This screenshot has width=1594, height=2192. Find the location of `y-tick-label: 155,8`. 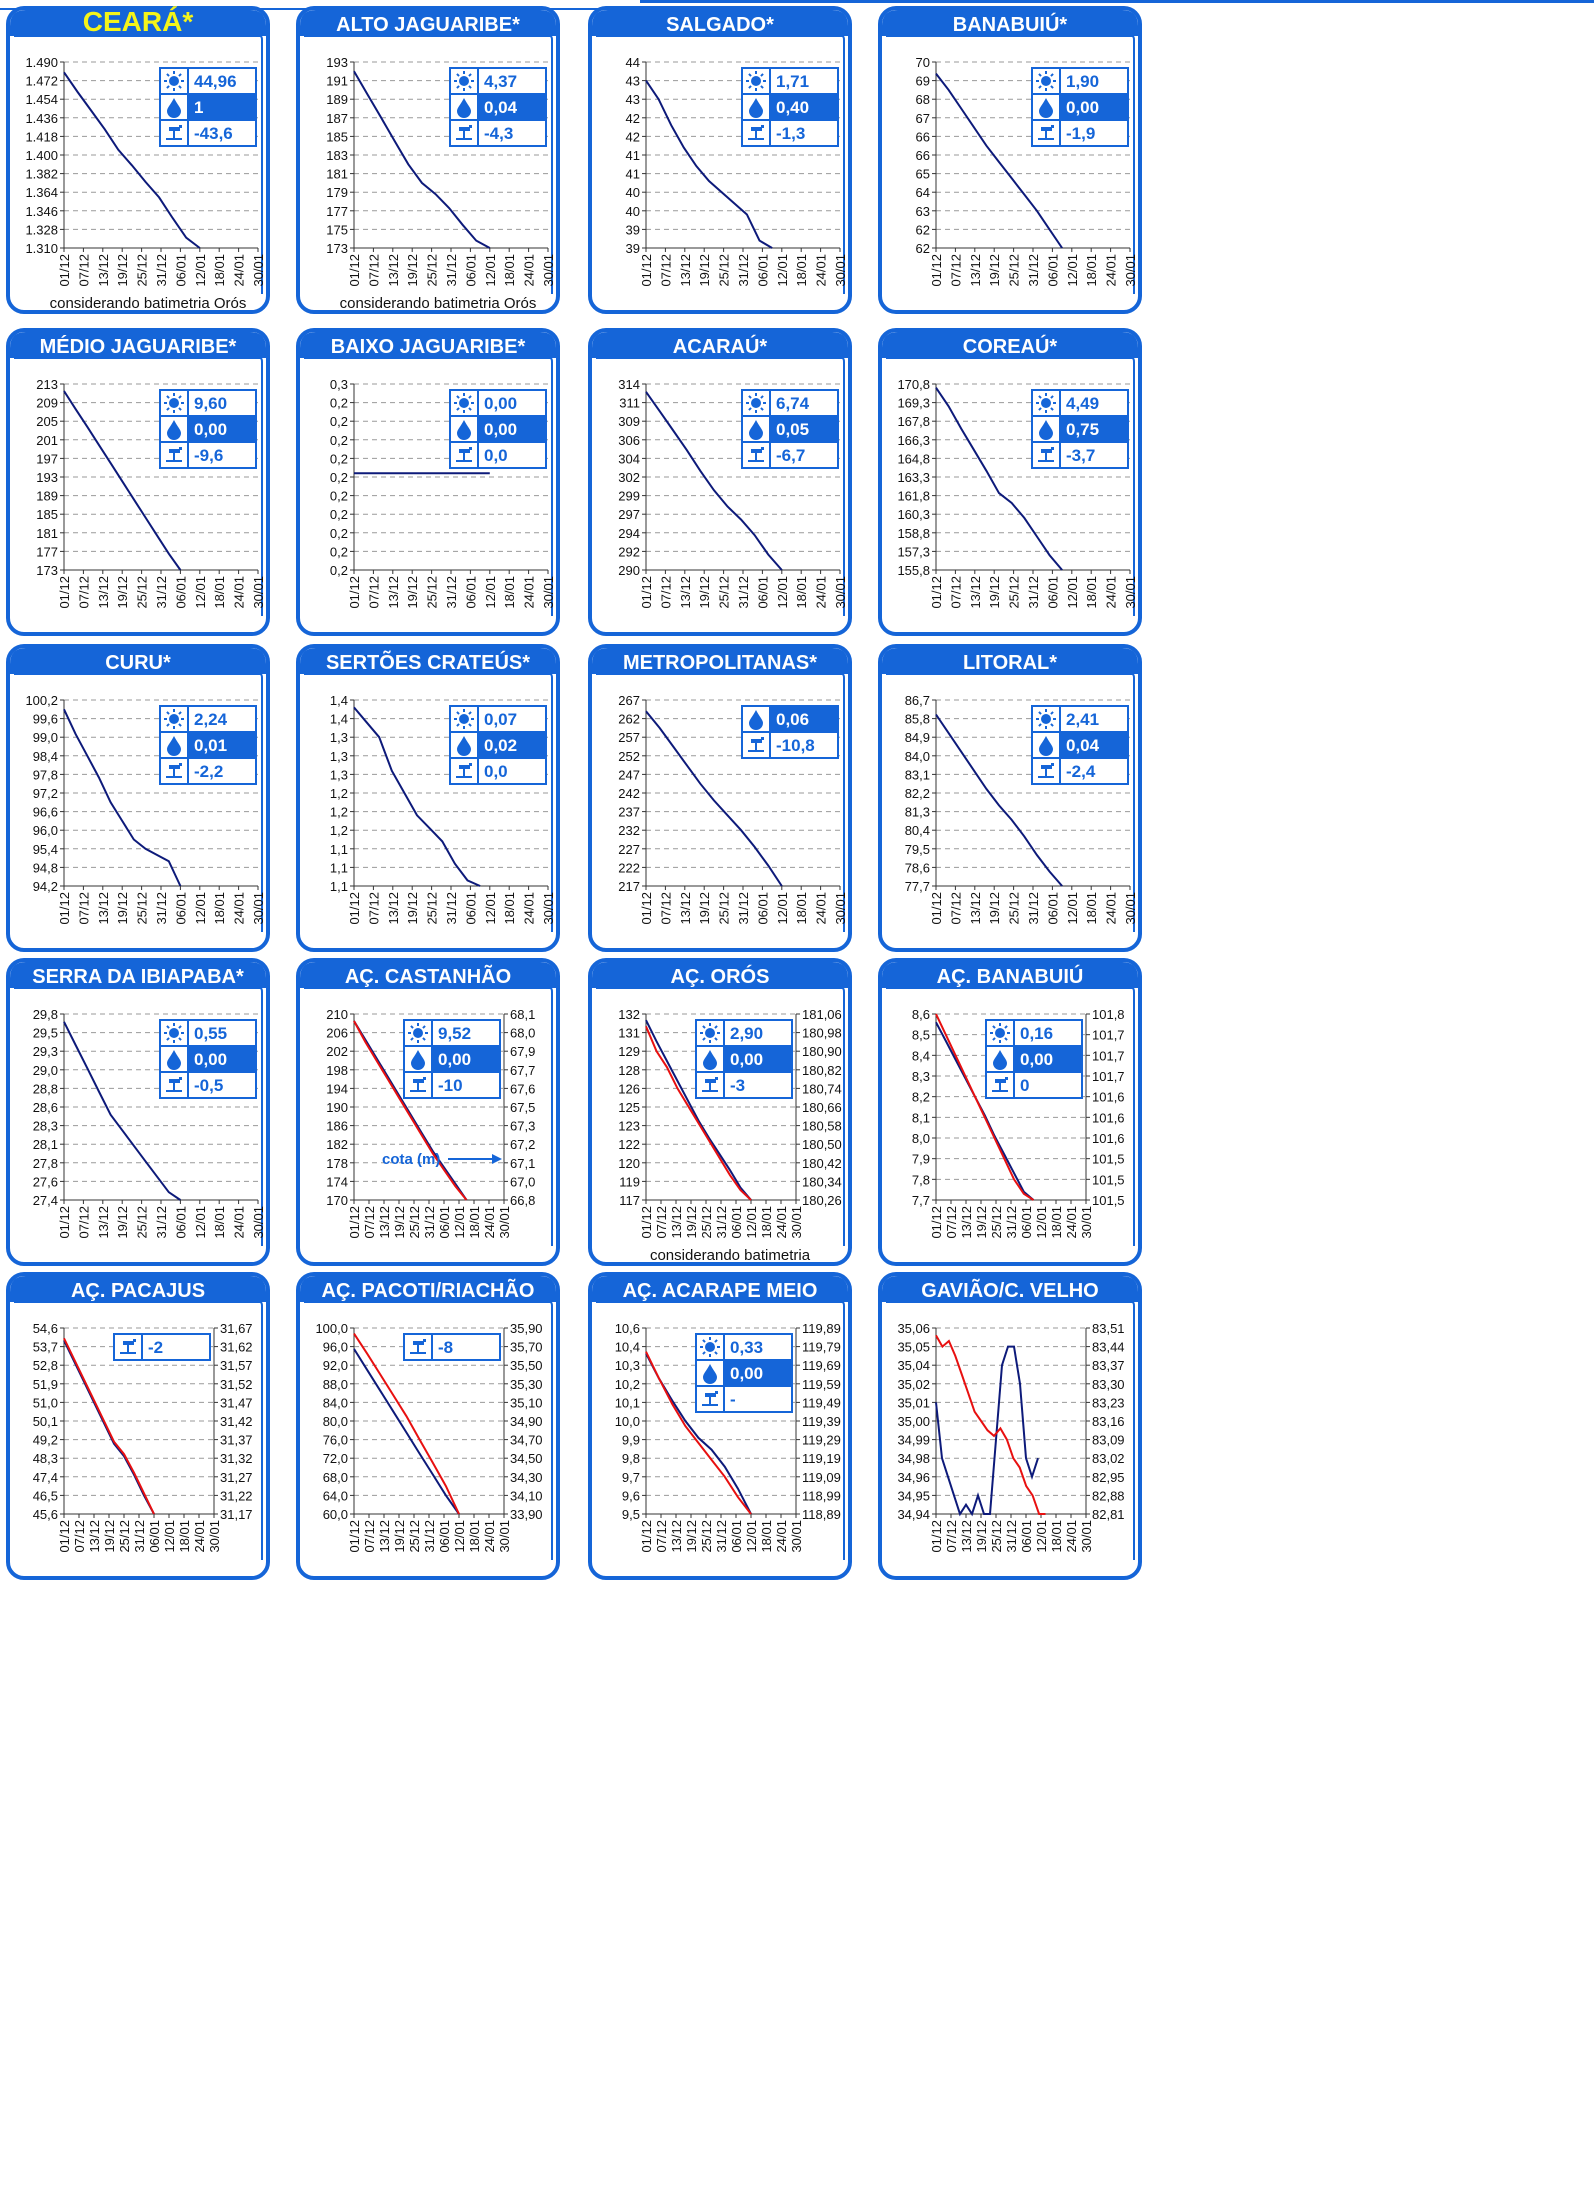

y-tick-label: 155,8 is located at coordinates (913, 570).